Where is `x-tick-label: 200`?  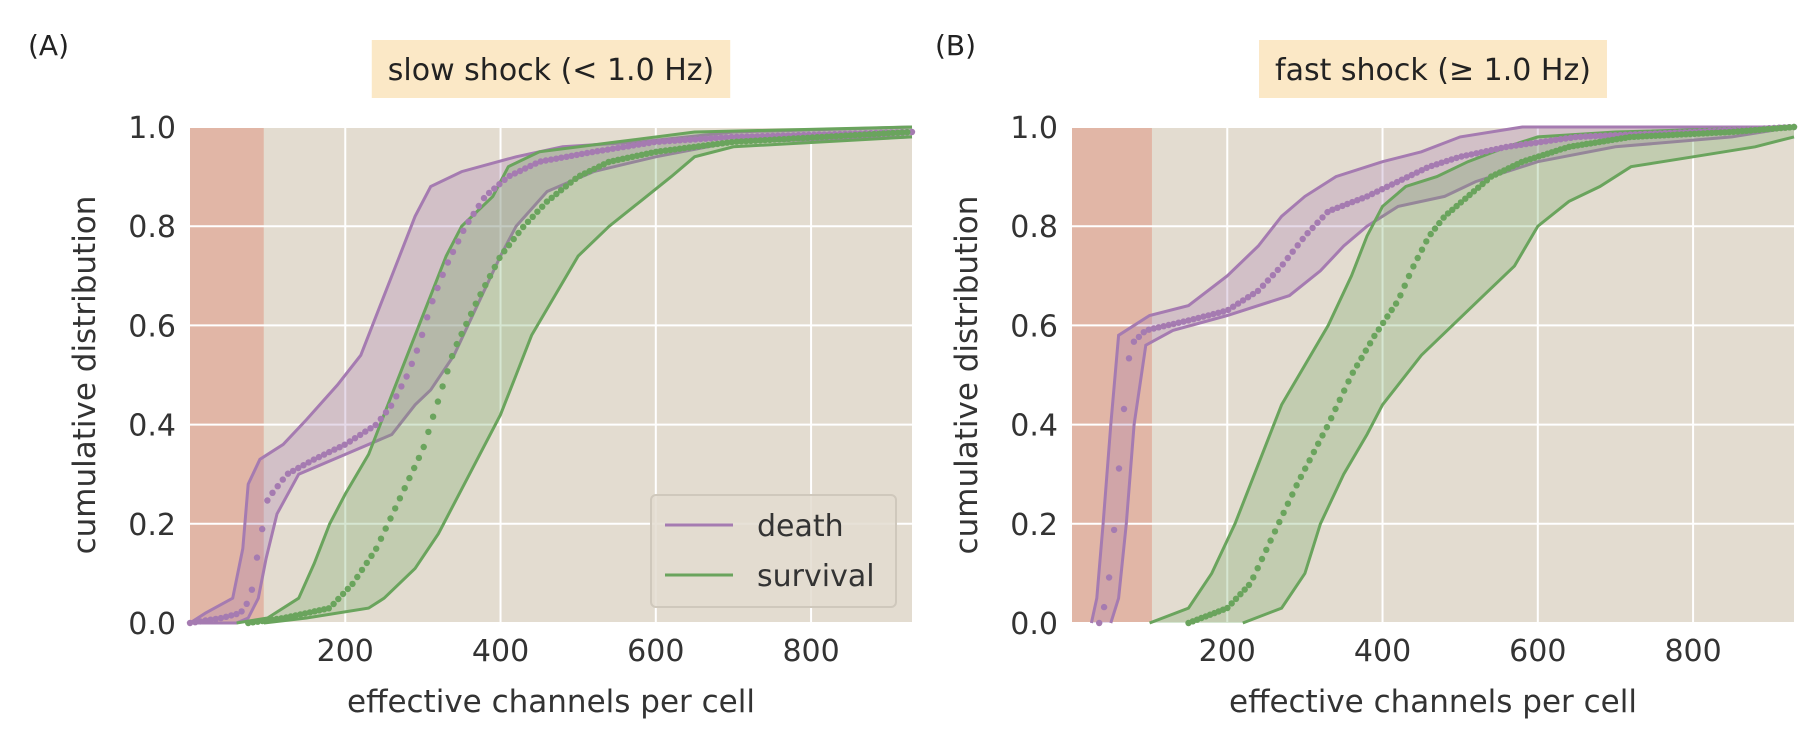 x-tick-label: 200 is located at coordinates (345, 651).